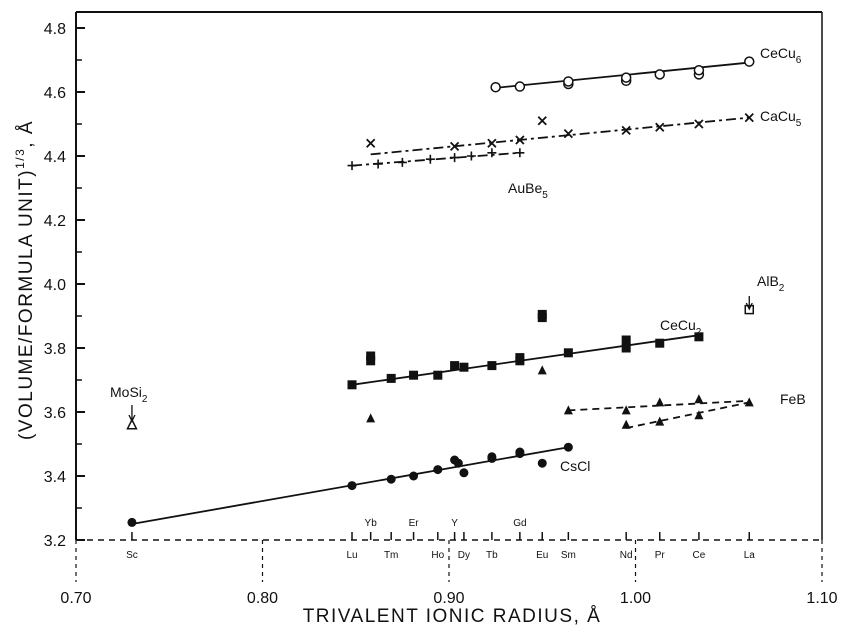  Describe the element at coordinates (262, 598) in the screenshot. I see `x-tick-label: 0.80` at that location.